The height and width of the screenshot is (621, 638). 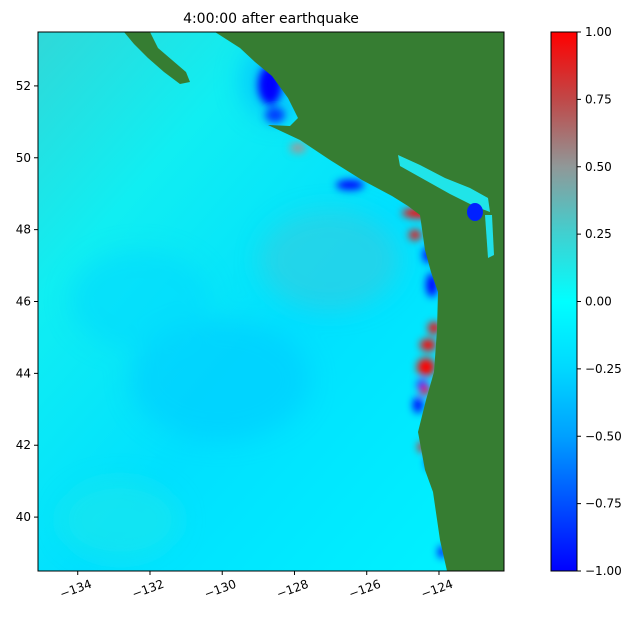 What do you see at coordinates (271, 19) in the screenshot?
I see `chart-title: 4:00:00 after earthquake` at bounding box center [271, 19].